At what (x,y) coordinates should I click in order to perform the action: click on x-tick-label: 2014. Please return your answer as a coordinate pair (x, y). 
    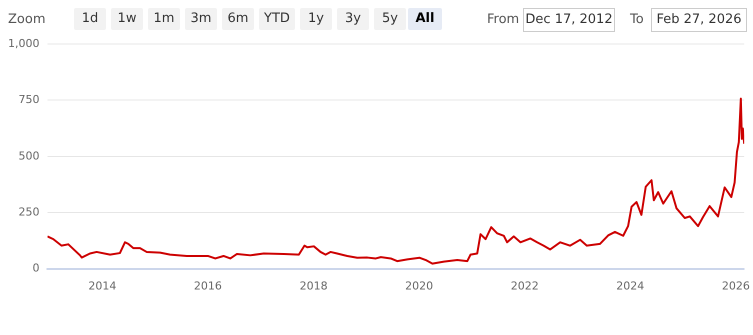
    Looking at the image, I should click on (102, 285).